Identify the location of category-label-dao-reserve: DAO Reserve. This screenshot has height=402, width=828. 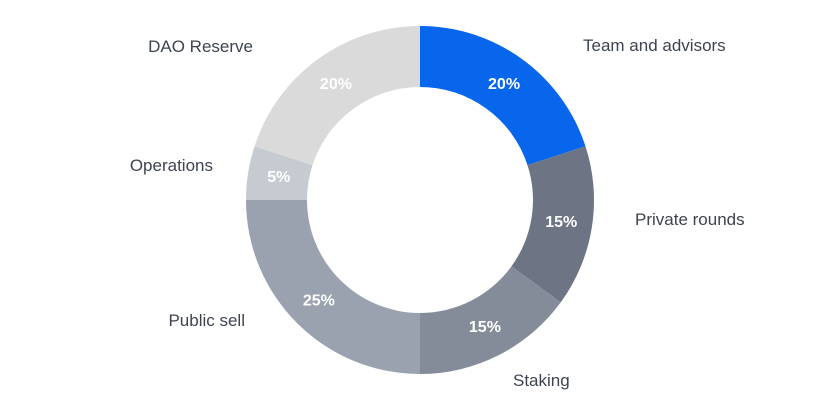
(200, 46).